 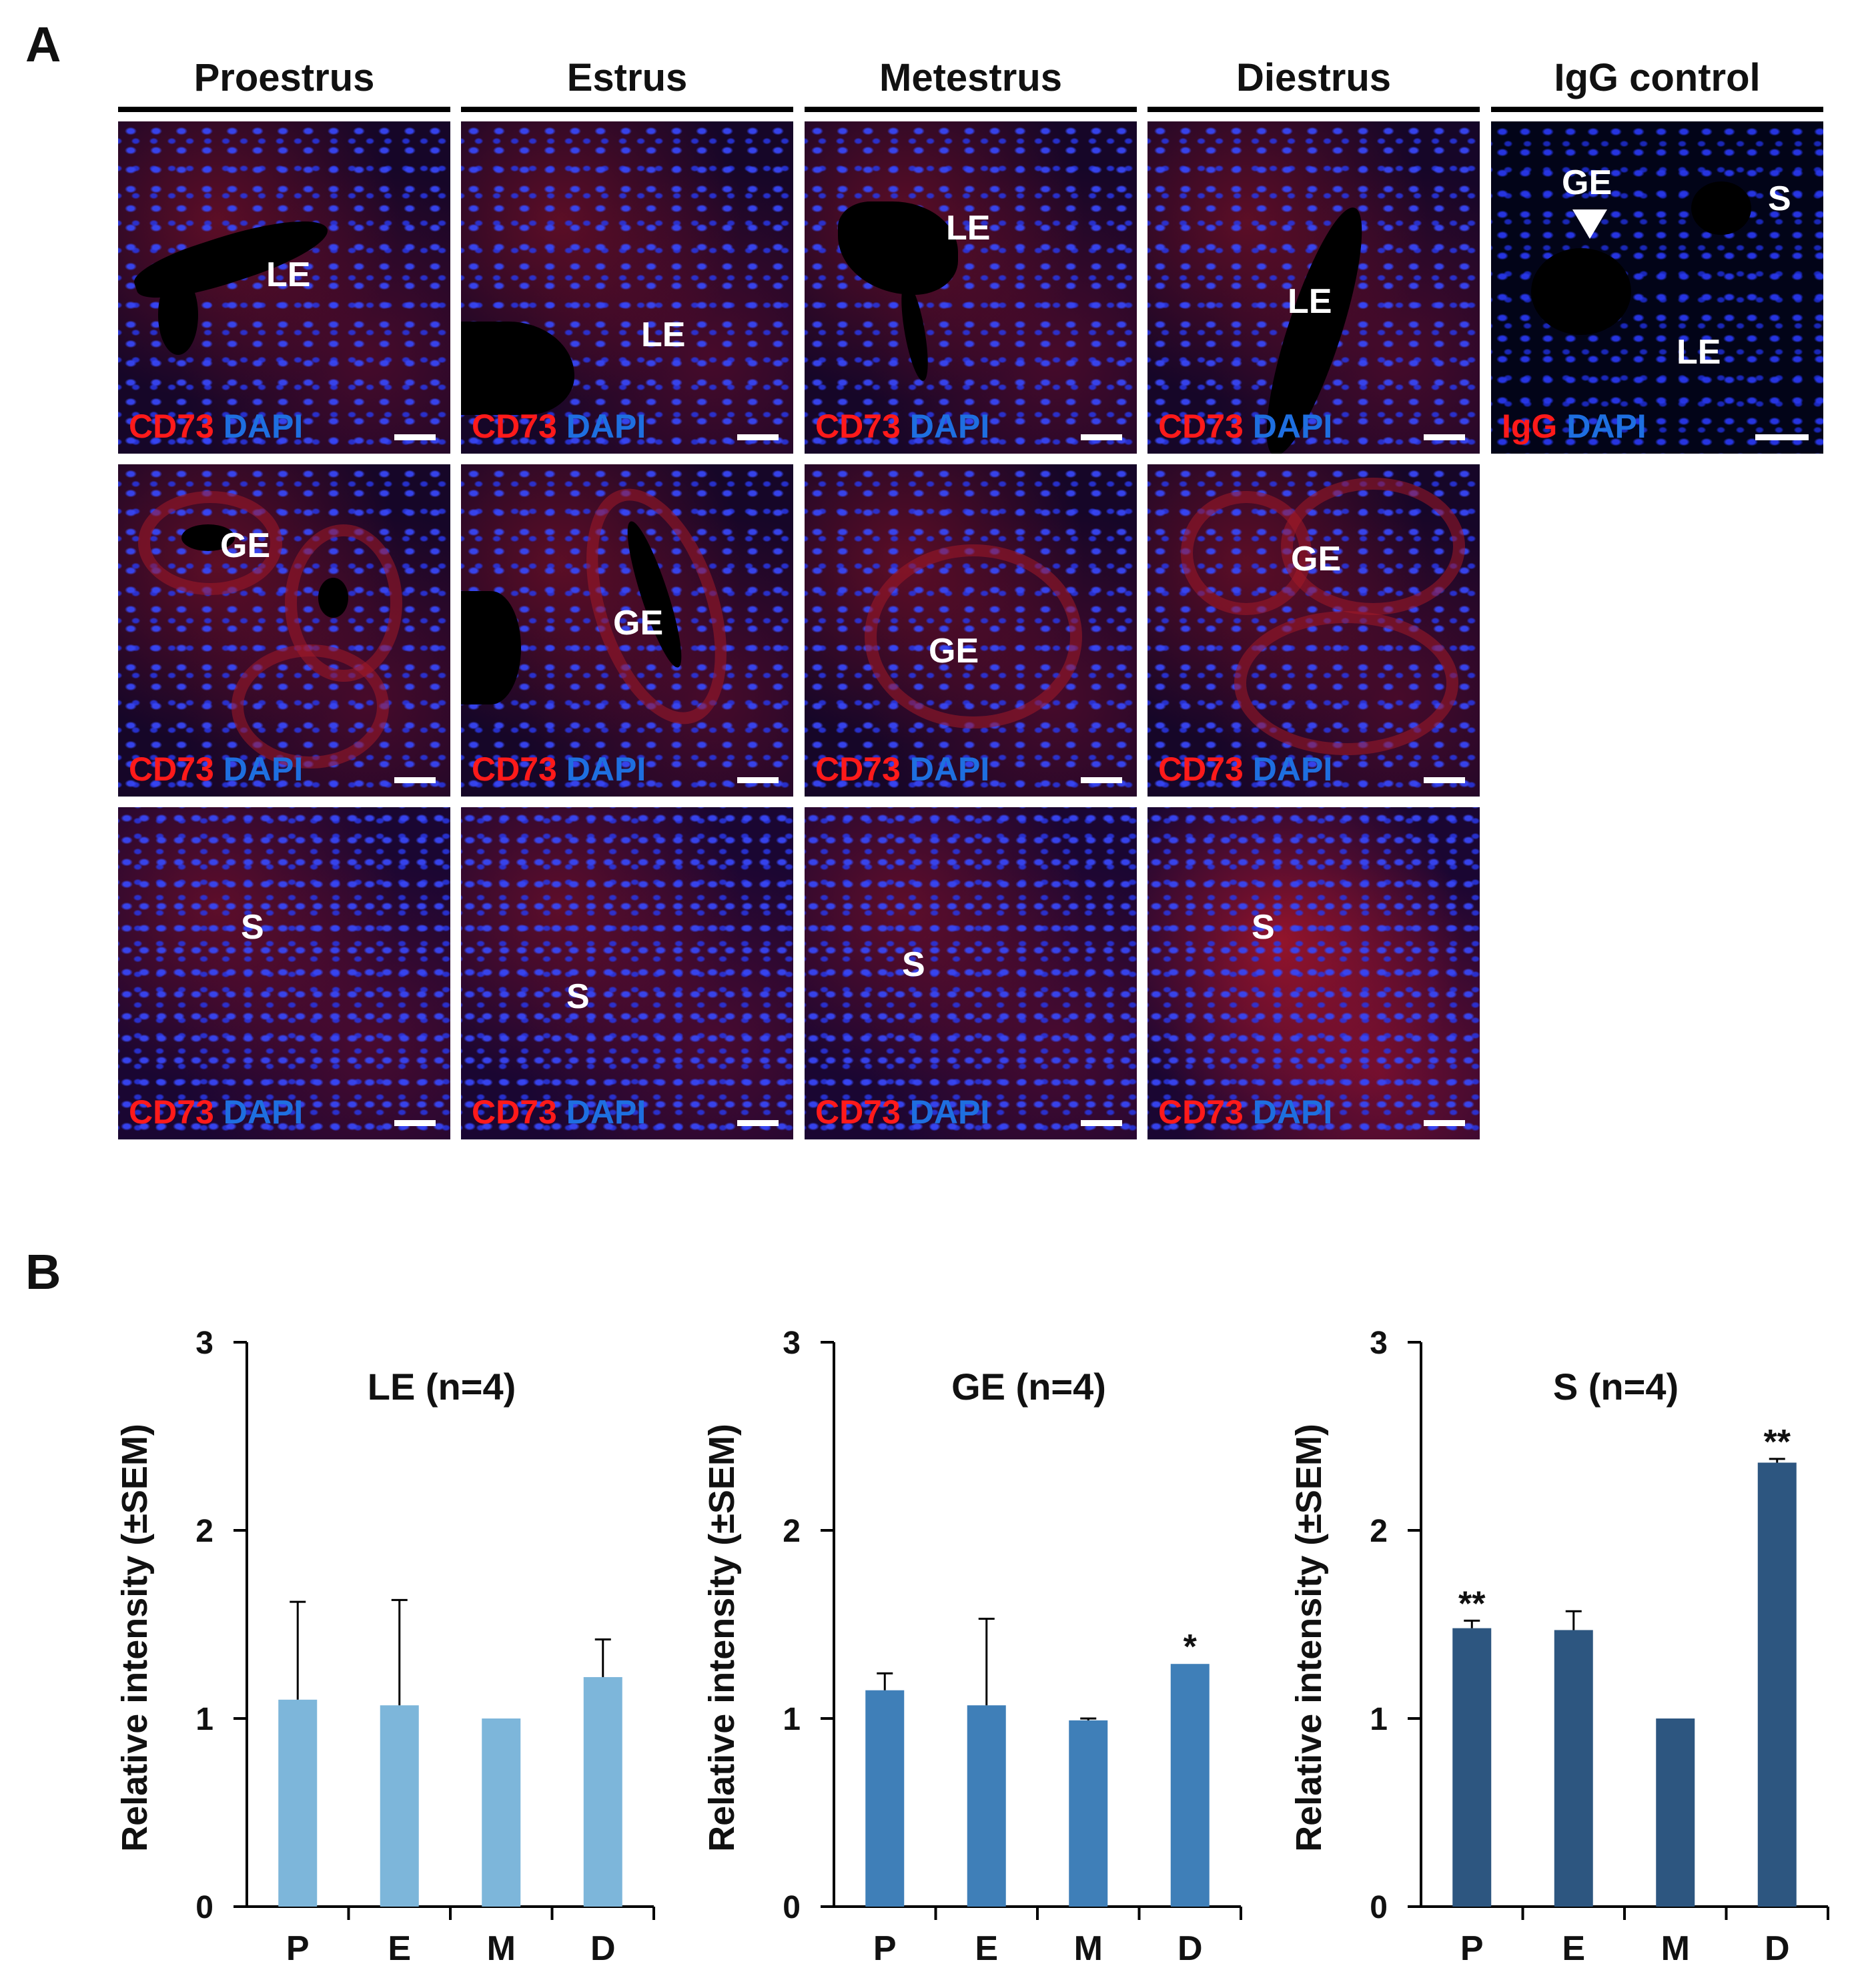 What do you see at coordinates (627, 287) in the screenshot?
I see `micrograph-estrus-le: LE CD73 DAPI` at bounding box center [627, 287].